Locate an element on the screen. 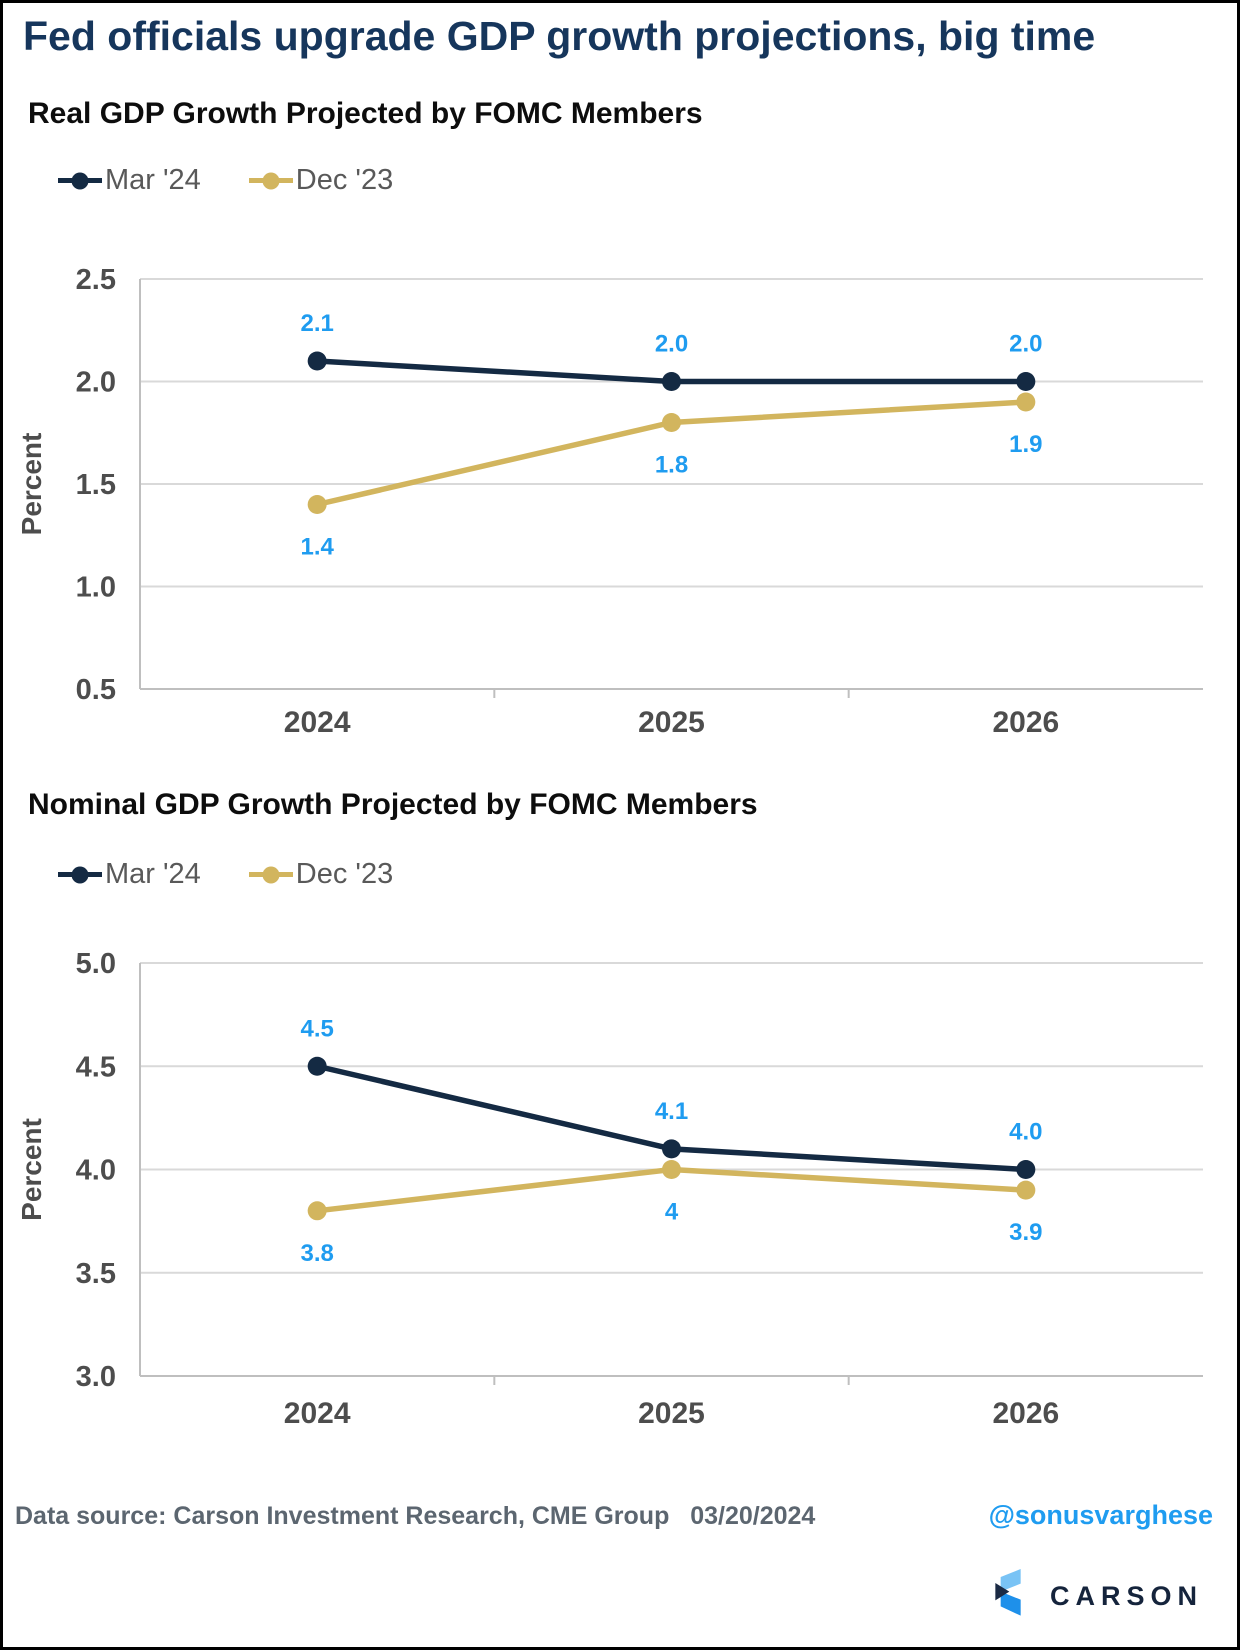 The height and width of the screenshot is (1650, 1240). data-point-label: 1.8 is located at coordinates (671, 465).